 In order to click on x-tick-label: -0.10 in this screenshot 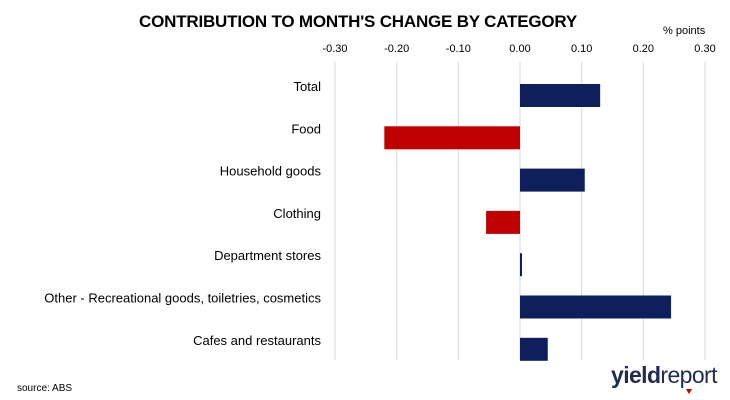, I will do `click(458, 49)`.